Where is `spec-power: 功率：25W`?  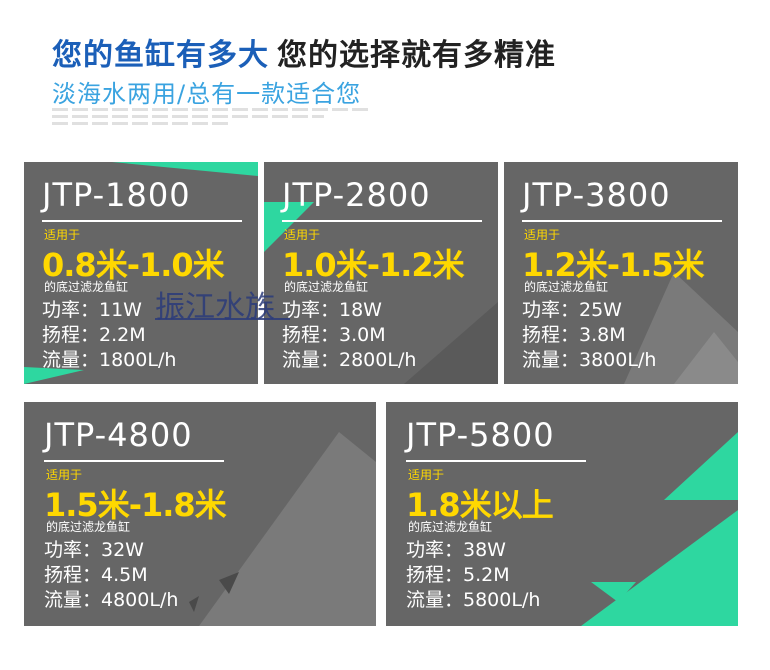
spec-power: 功率：25W is located at coordinates (572, 310).